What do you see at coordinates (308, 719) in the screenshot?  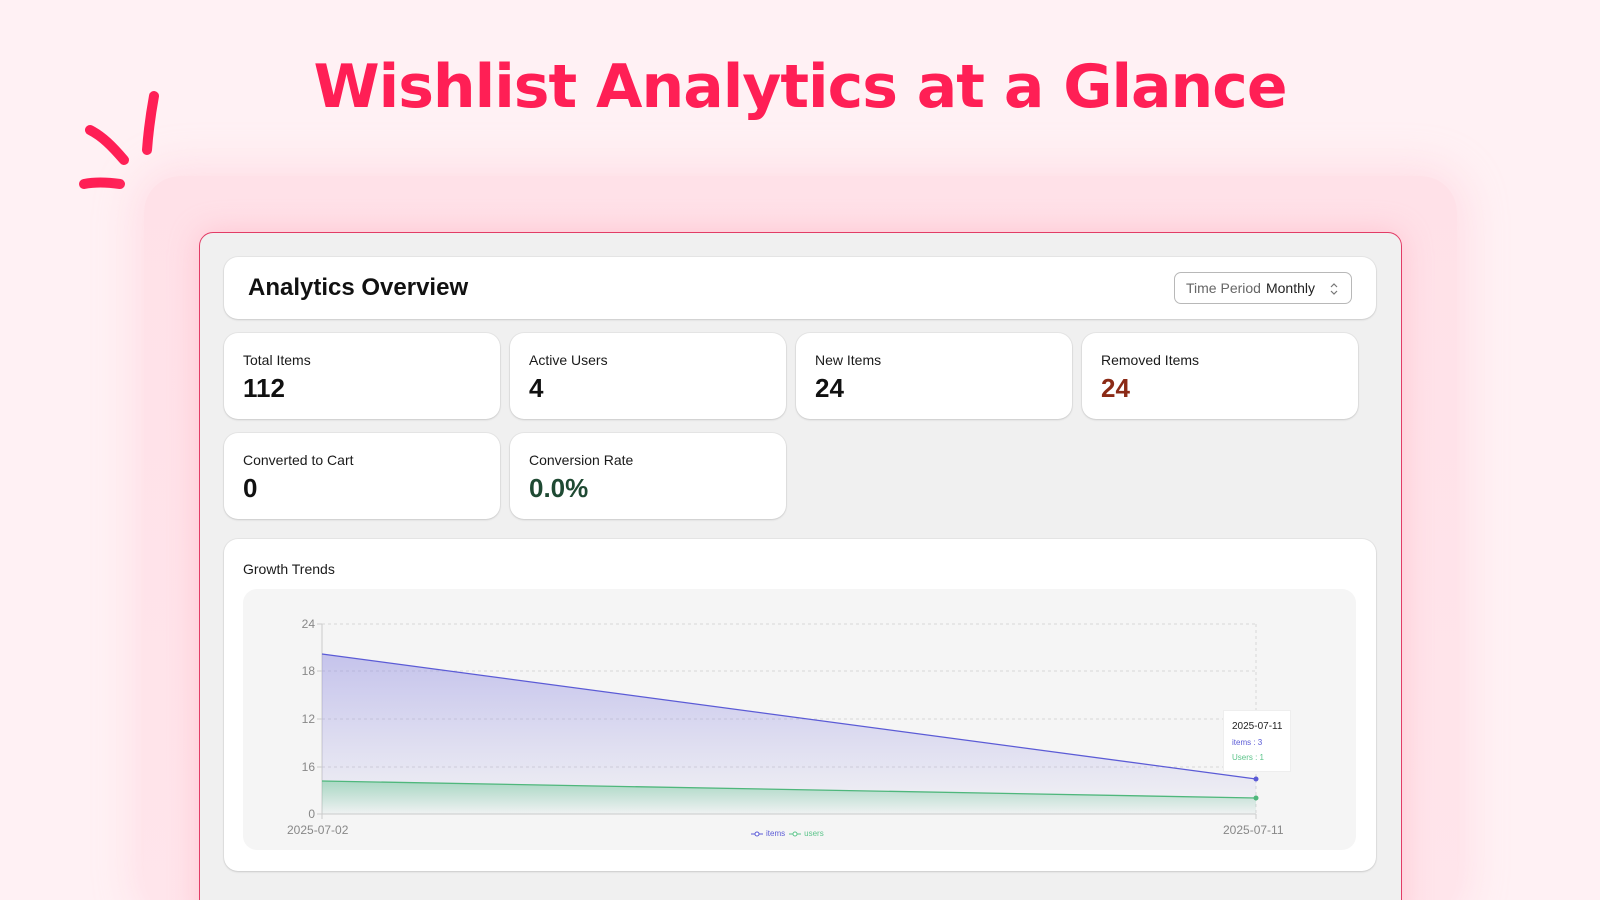 I see `y-tick: 12` at bounding box center [308, 719].